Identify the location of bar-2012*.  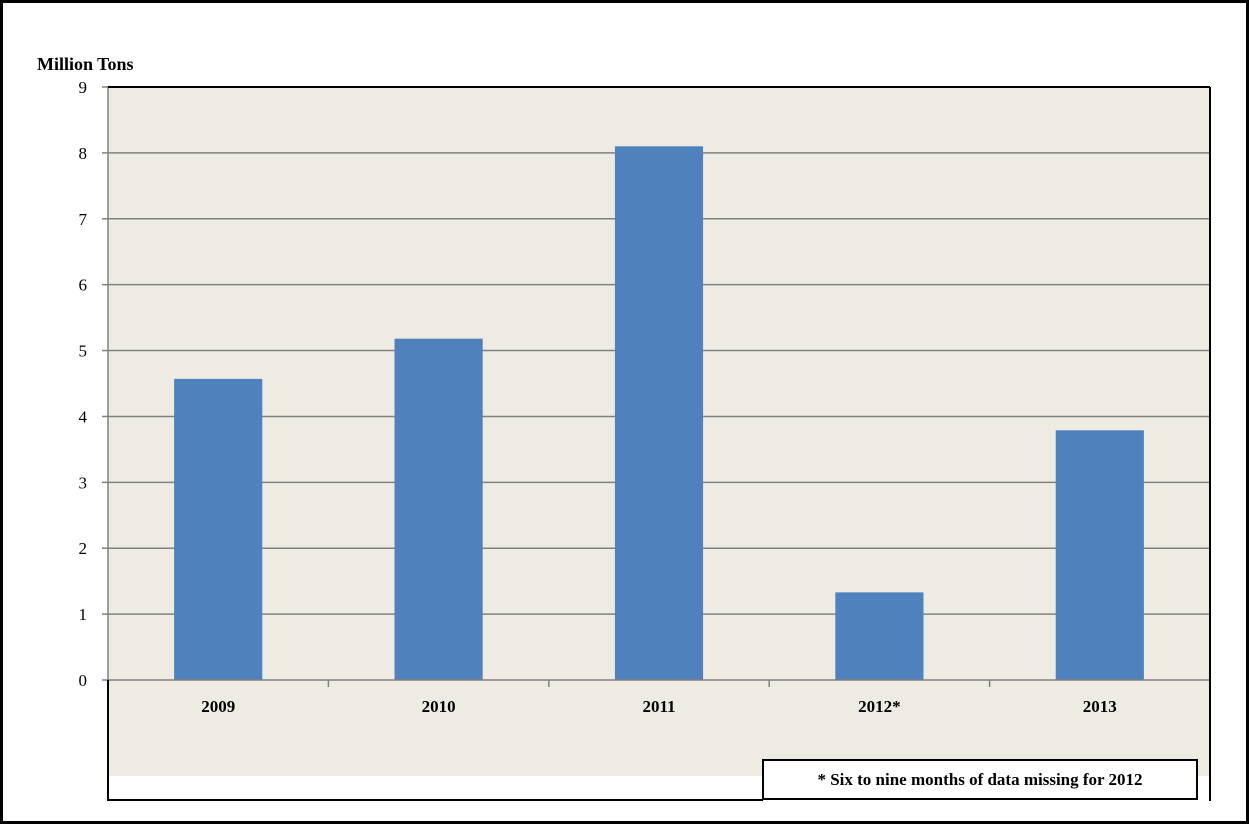
(879, 636).